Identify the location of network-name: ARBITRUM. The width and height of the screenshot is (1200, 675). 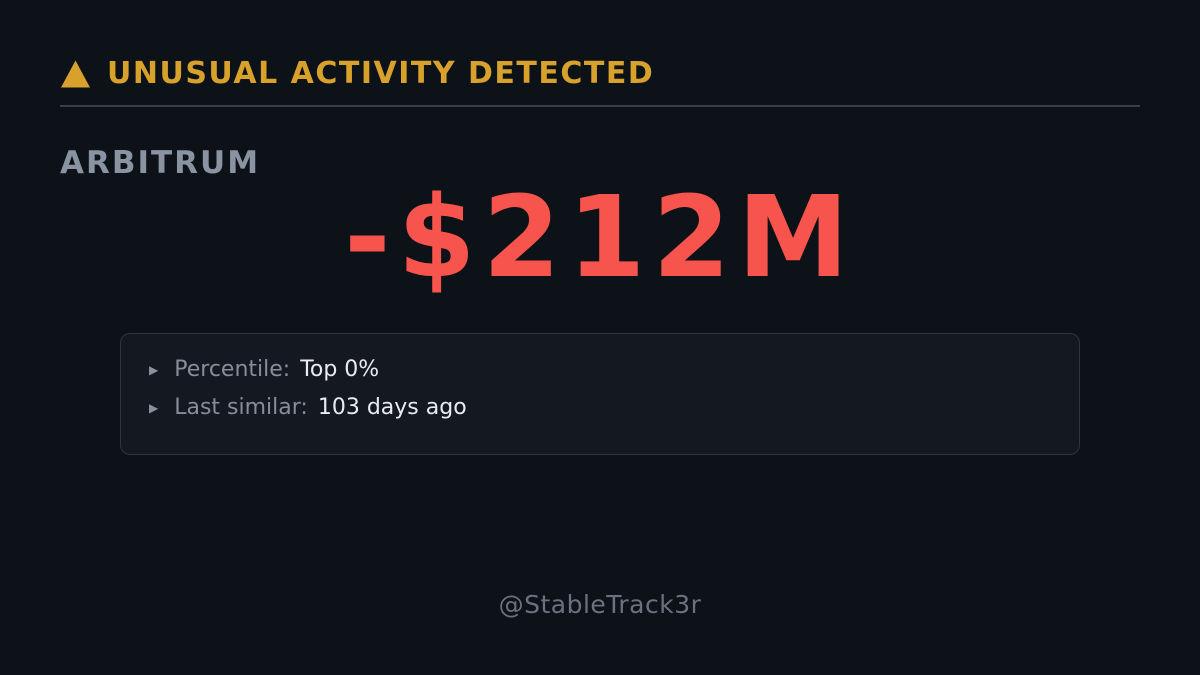
(160, 163).